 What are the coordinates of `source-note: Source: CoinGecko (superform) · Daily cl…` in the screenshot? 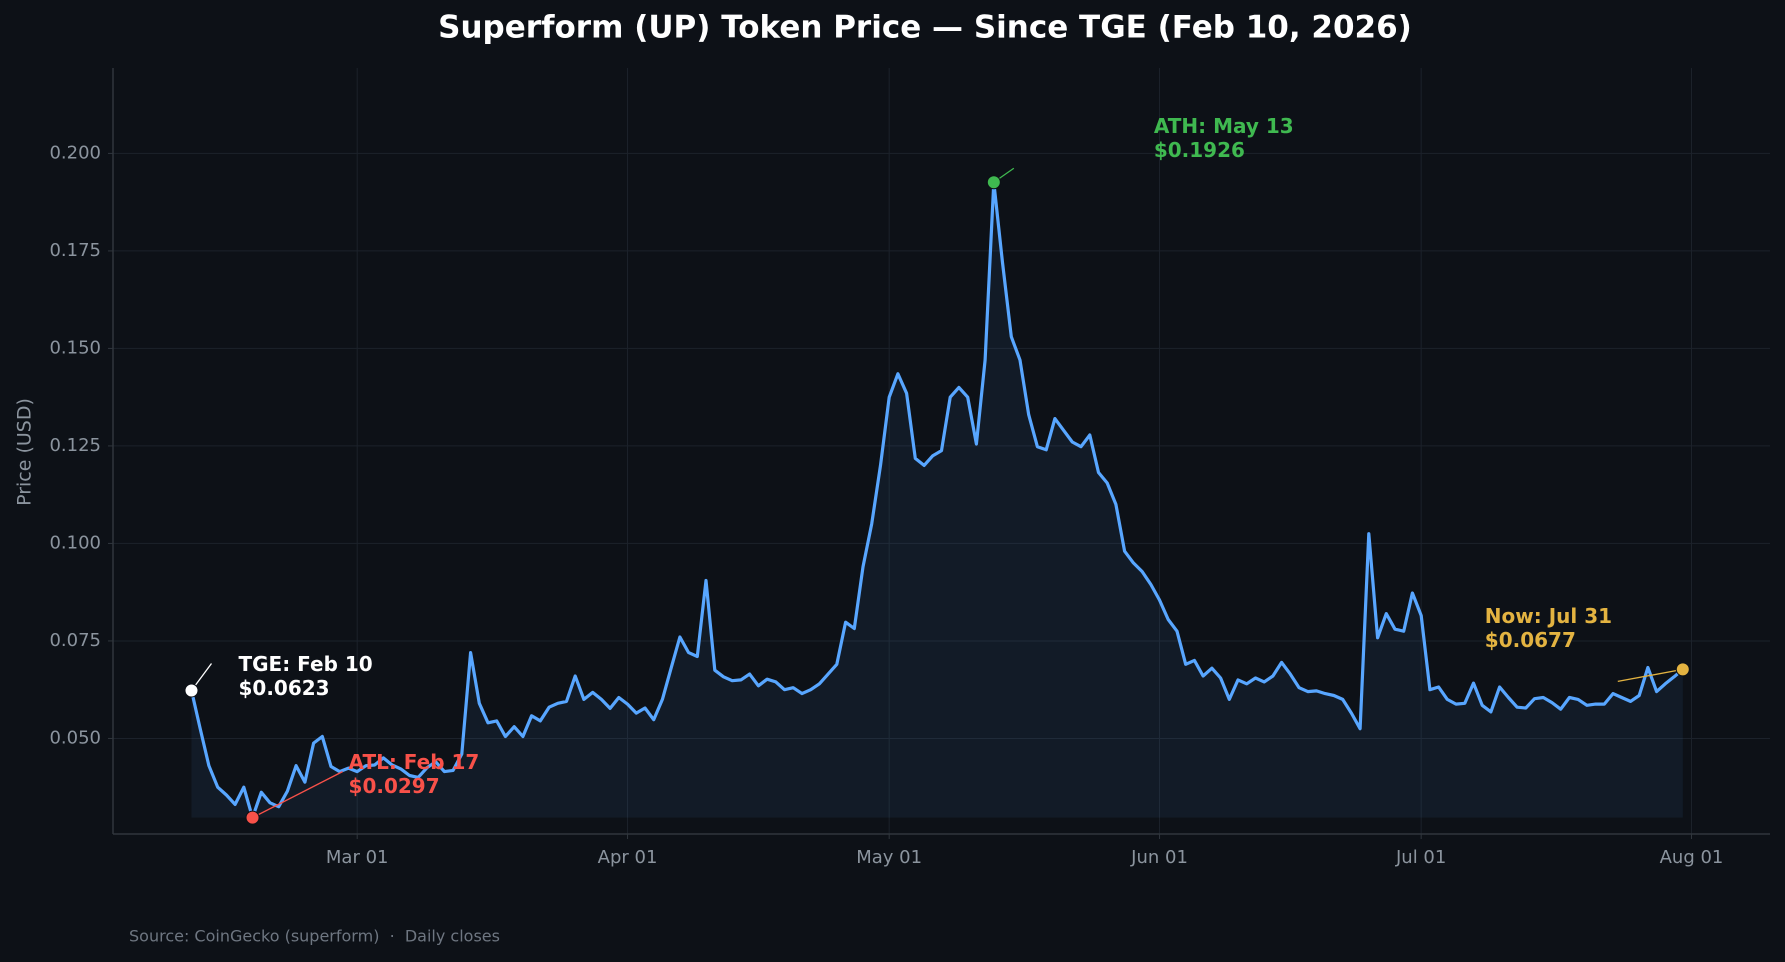 It's located at (314, 936).